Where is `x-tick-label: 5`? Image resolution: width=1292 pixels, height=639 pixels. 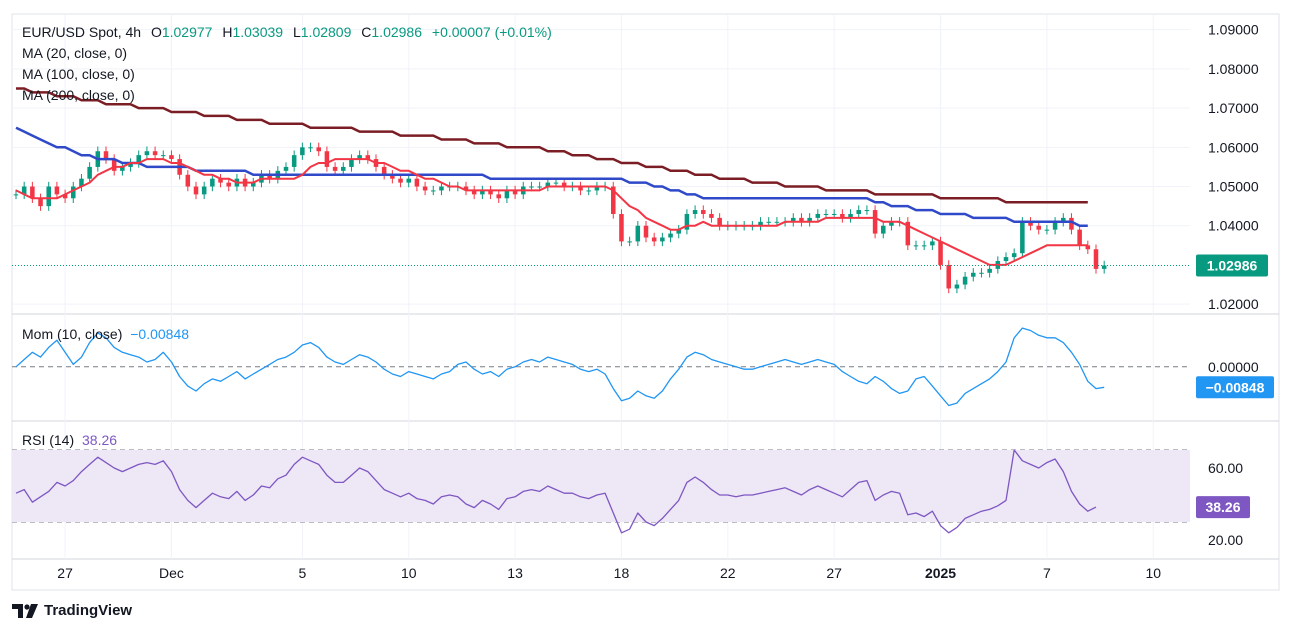
x-tick-label: 5 is located at coordinates (302, 573).